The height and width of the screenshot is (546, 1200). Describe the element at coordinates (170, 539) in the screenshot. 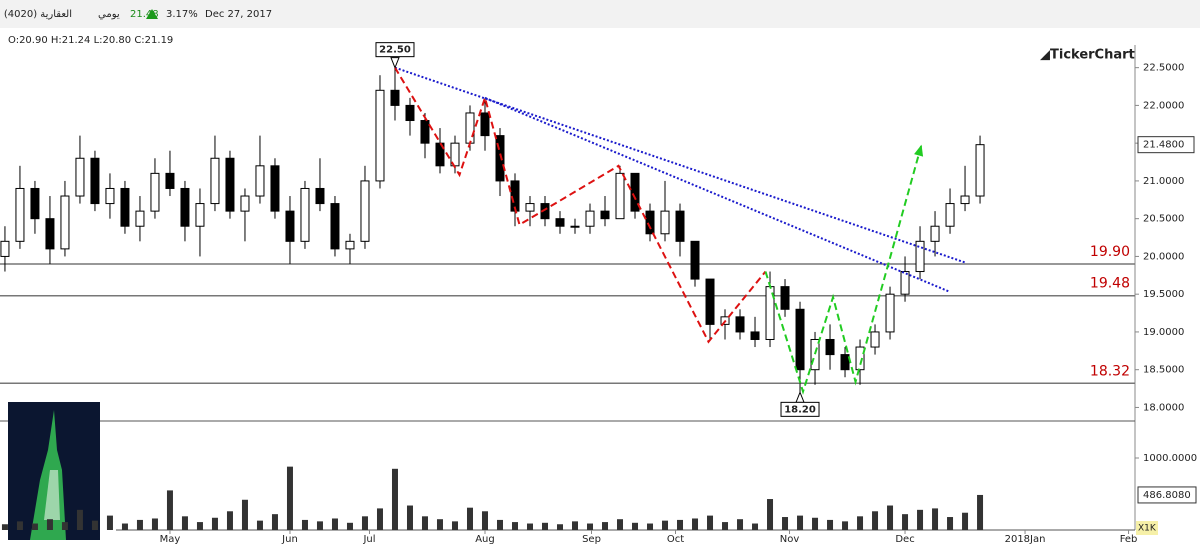

I see `x-tick-label: May` at that location.